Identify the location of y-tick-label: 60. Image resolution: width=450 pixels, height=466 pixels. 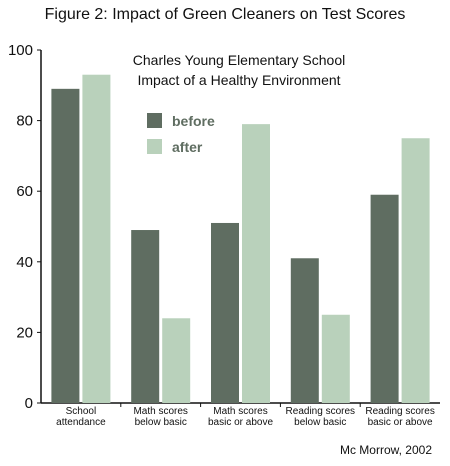
(24, 191).